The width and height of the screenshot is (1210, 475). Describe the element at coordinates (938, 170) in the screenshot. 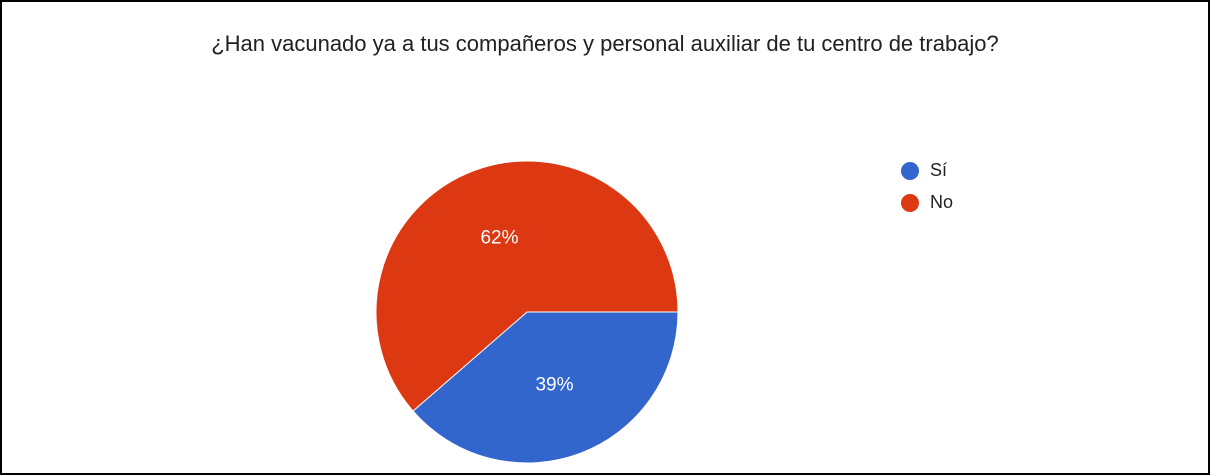

I see `legend-label: Sí` at that location.